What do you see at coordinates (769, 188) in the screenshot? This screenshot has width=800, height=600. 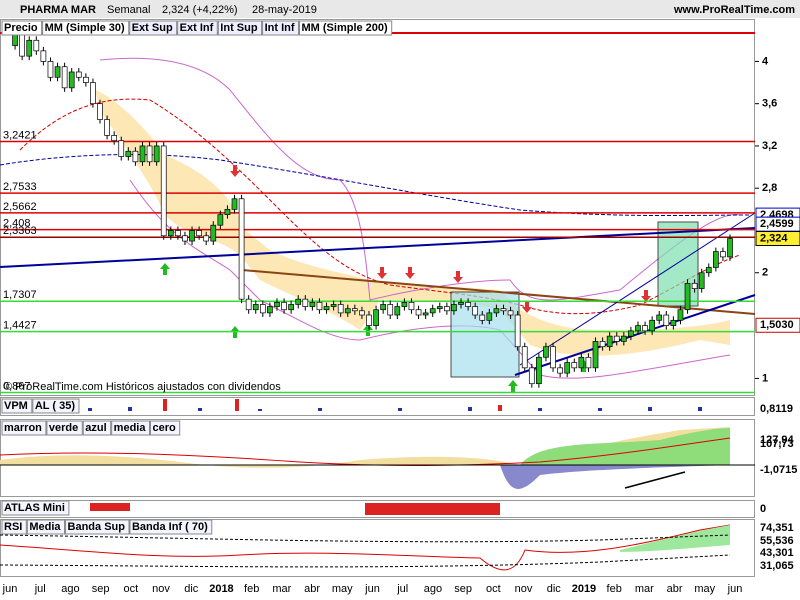 I see `y-tick-label: 2,8` at bounding box center [769, 188].